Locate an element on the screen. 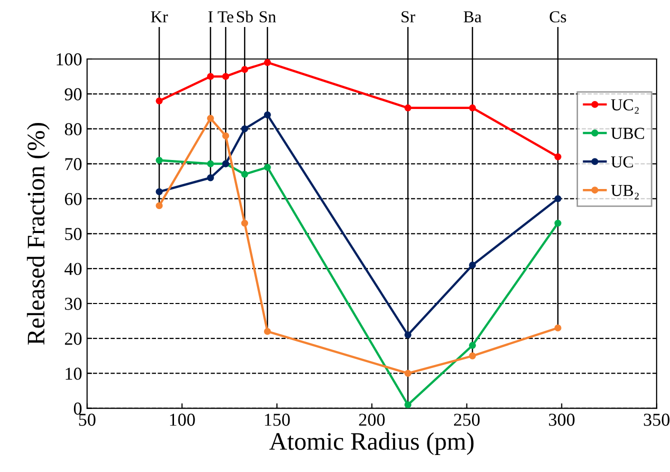 This screenshot has height=472, width=670. x-tick-label: 300 is located at coordinates (562, 420).